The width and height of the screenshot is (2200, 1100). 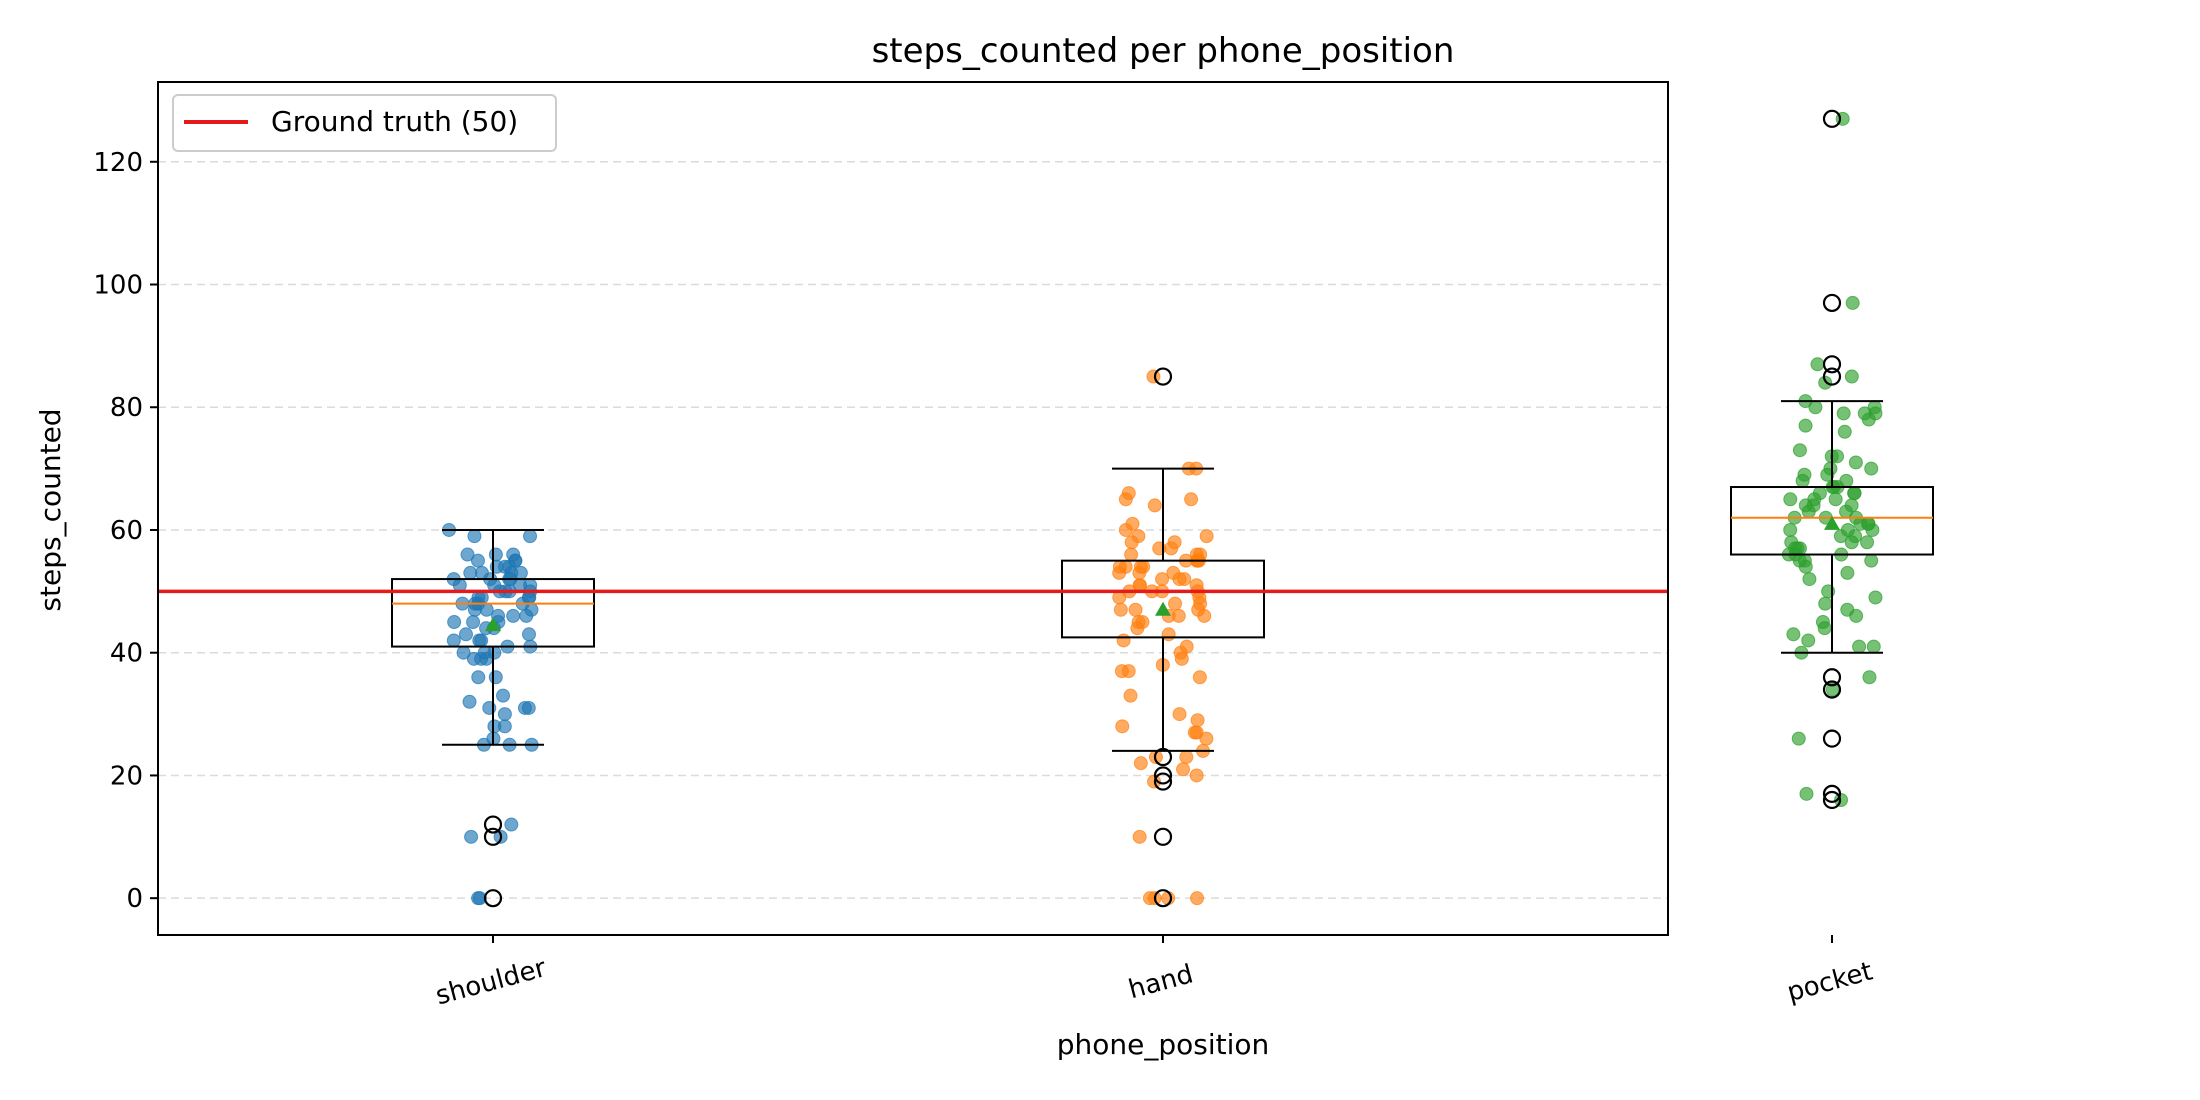 I want to click on y-tick-label: 120, so click(x=118, y=163).